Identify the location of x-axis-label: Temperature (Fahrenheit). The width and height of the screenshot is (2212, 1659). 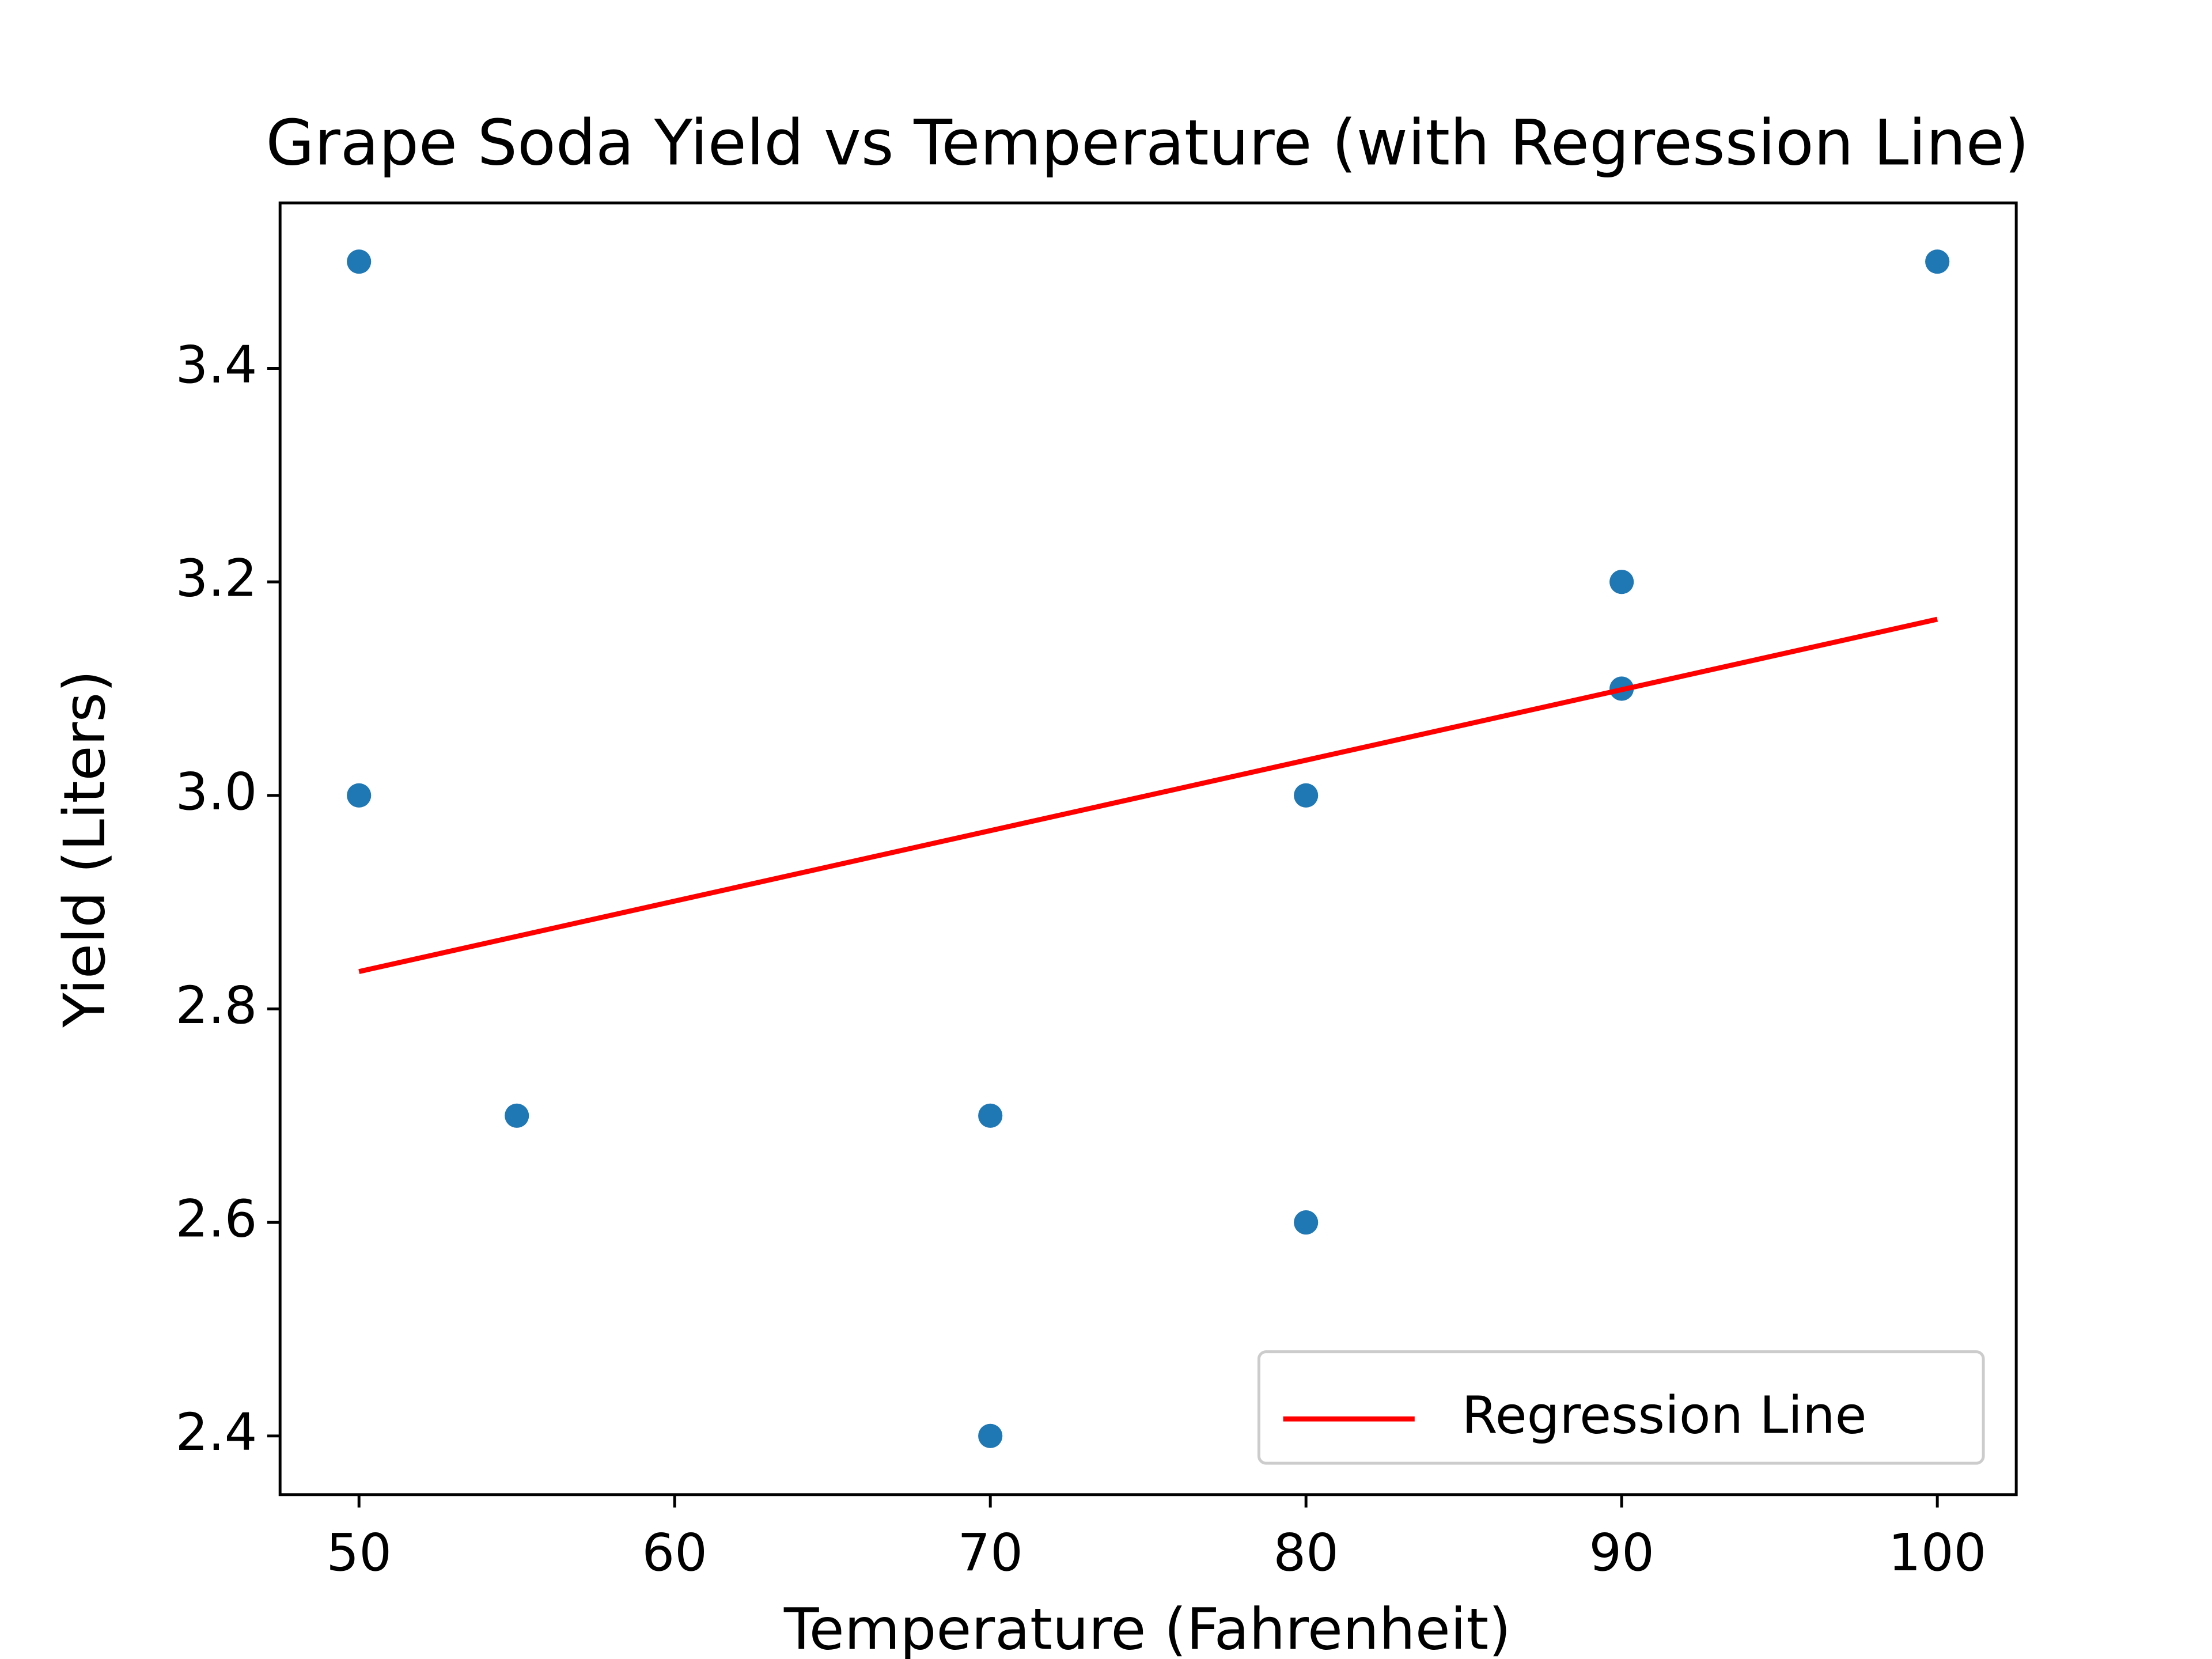
(1147, 1628).